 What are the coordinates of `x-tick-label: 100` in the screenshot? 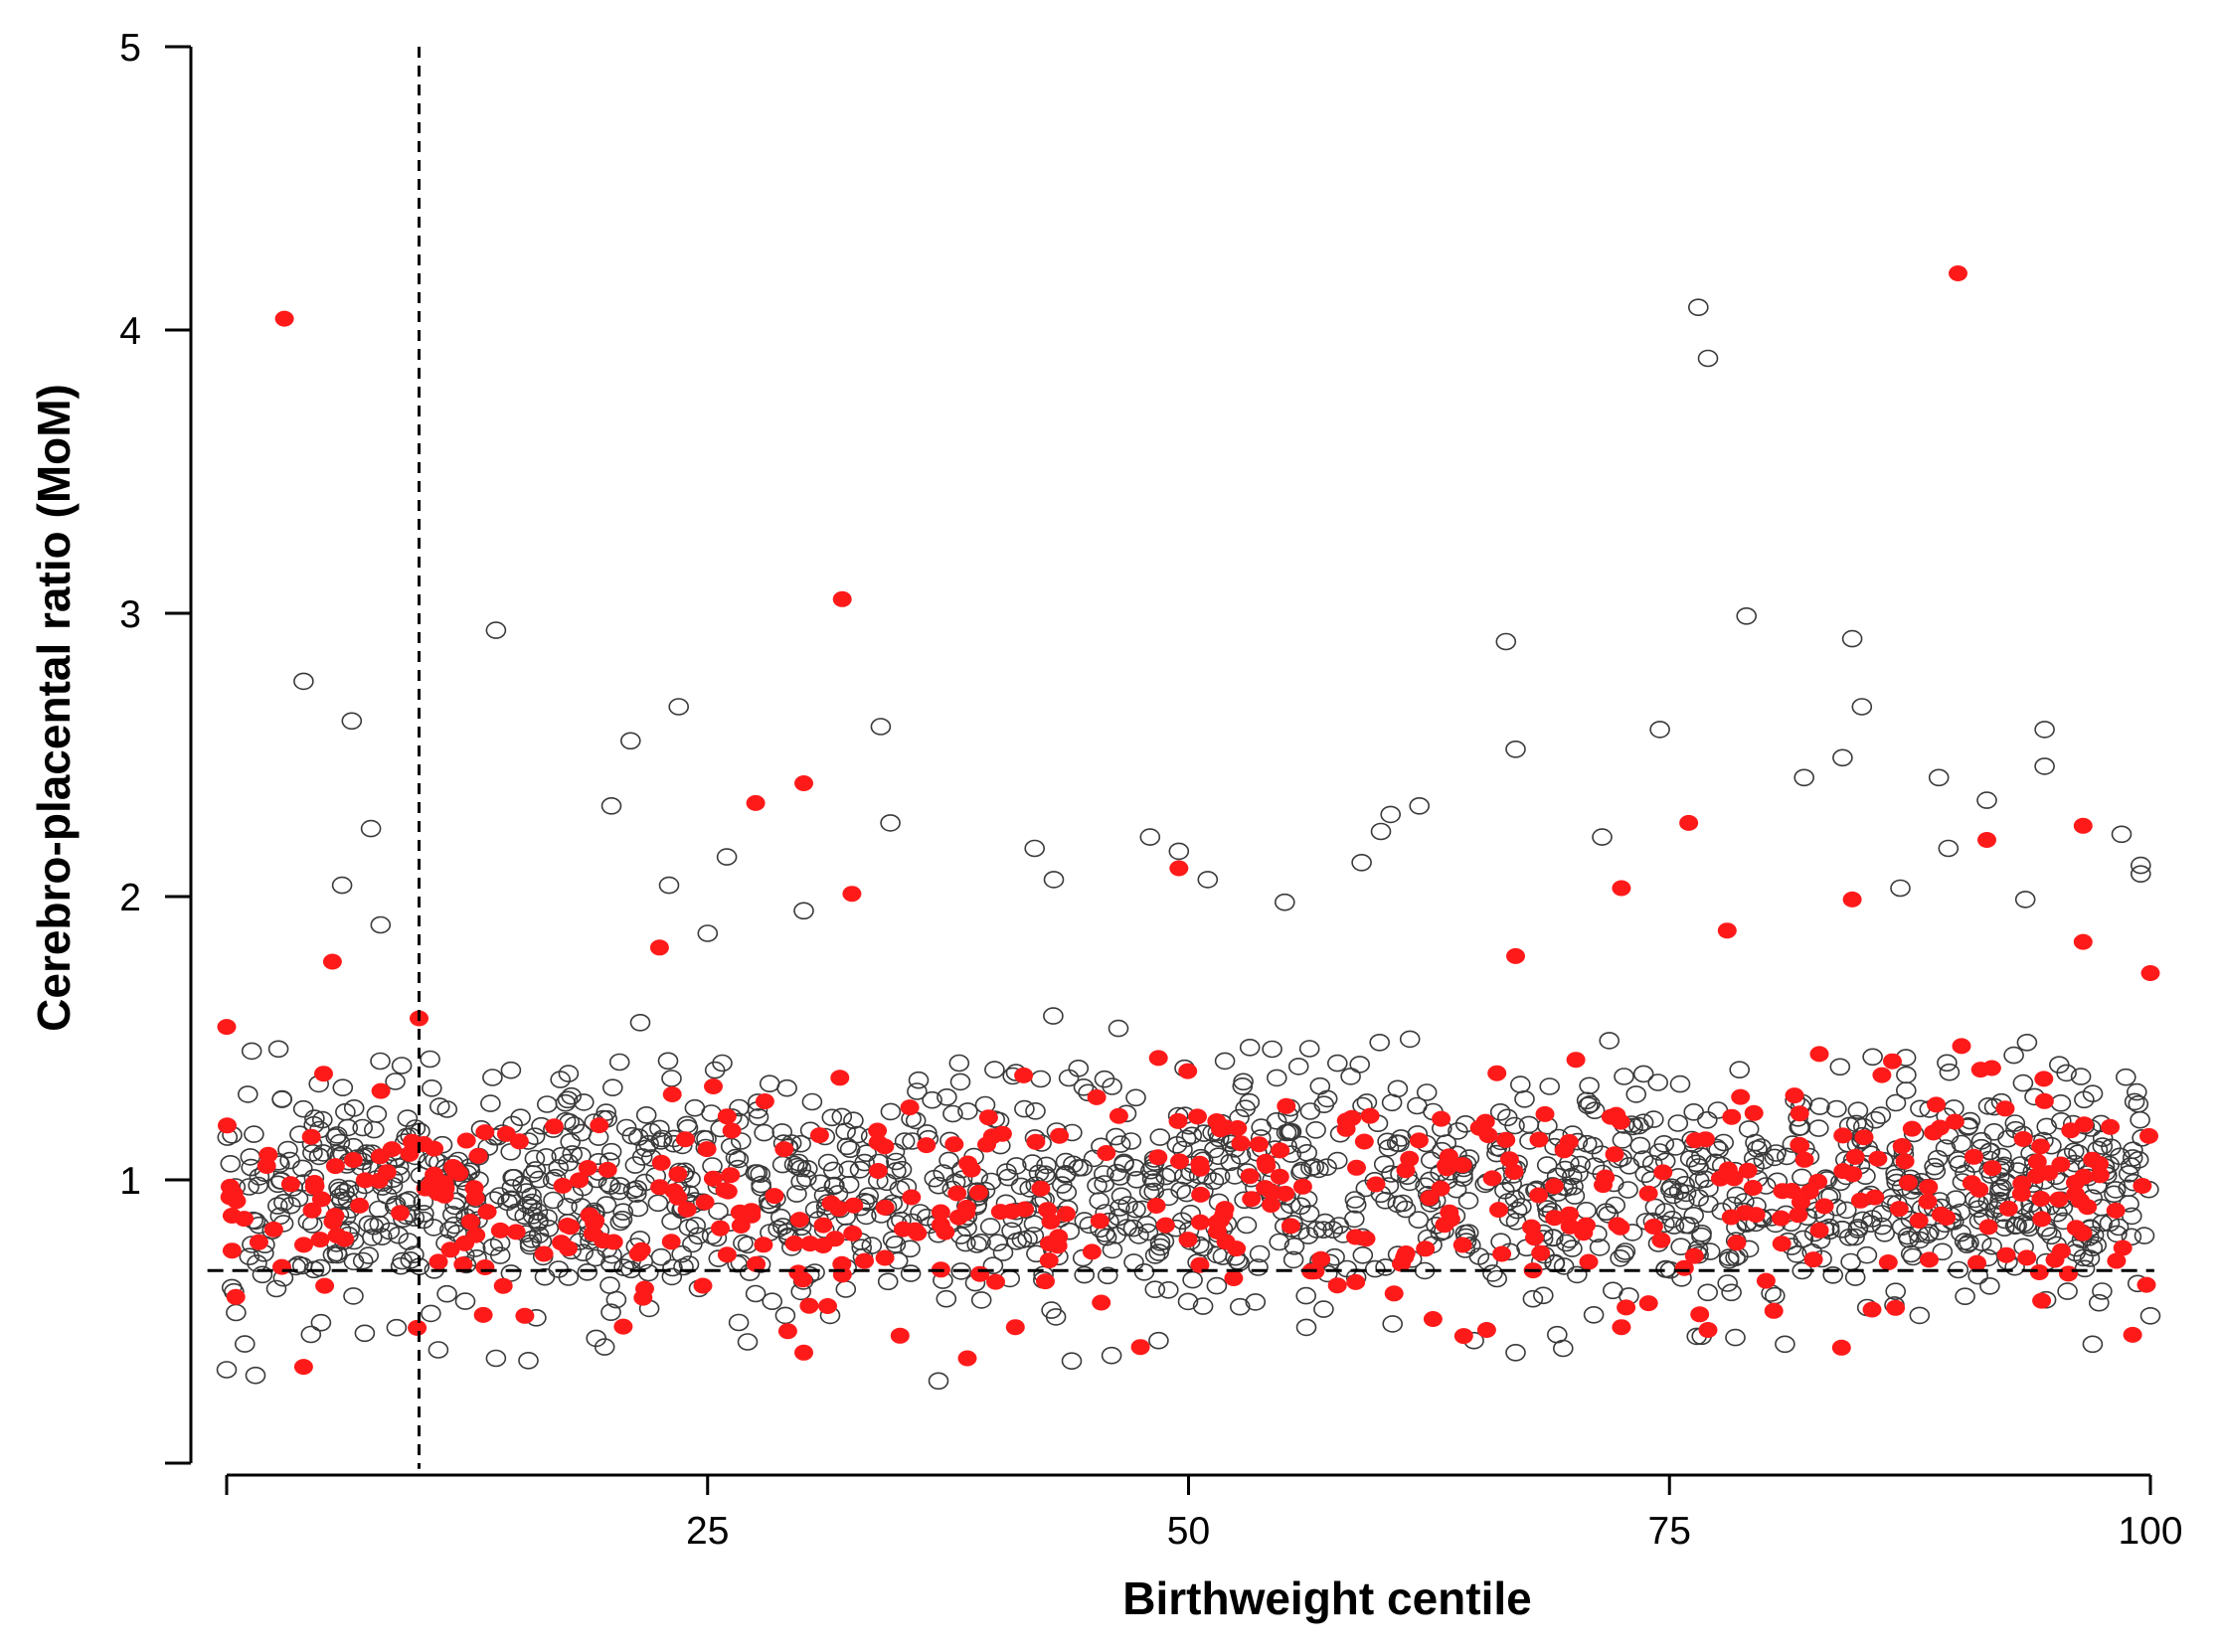 It's located at (2150, 1531).